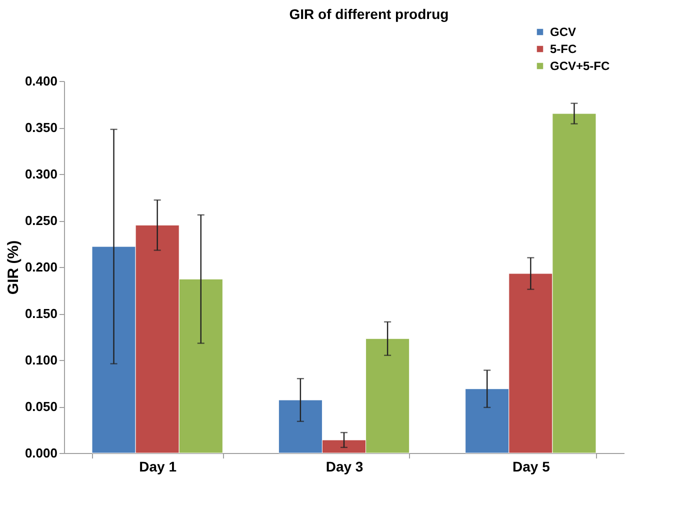  What do you see at coordinates (41, 406) in the screenshot?
I see `y-tick-label: 0.050` at bounding box center [41, 406].